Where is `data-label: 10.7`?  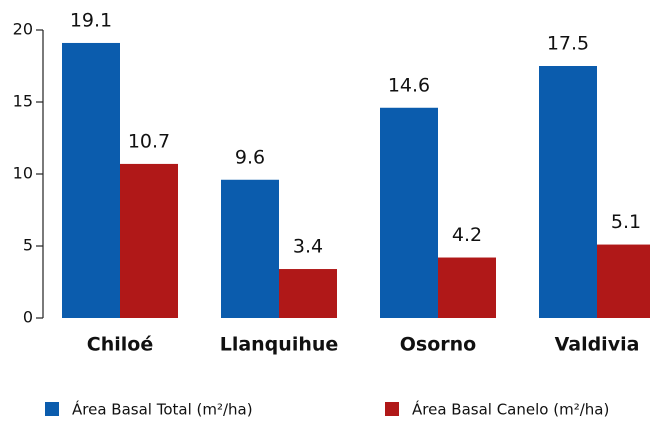 data-label: 10.7 is located at coordinates (149, 141).